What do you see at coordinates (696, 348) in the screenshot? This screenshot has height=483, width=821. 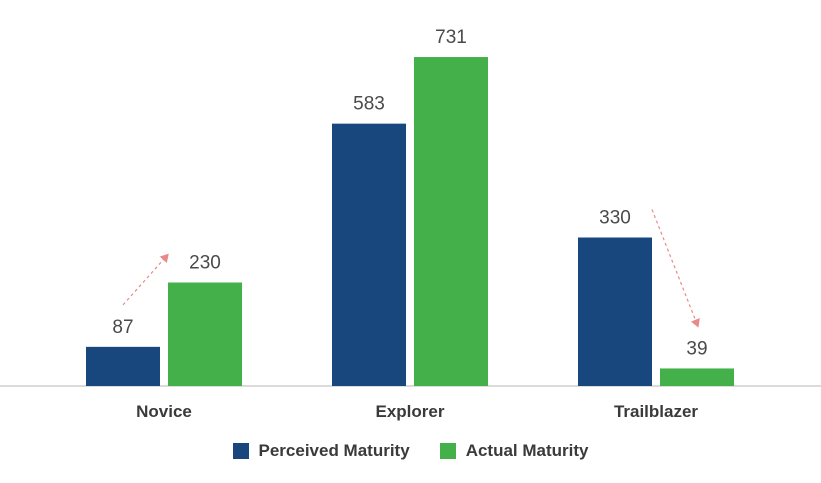 I see `value-label-trailblazer-actual: 39` at bounding box center [696, 348].